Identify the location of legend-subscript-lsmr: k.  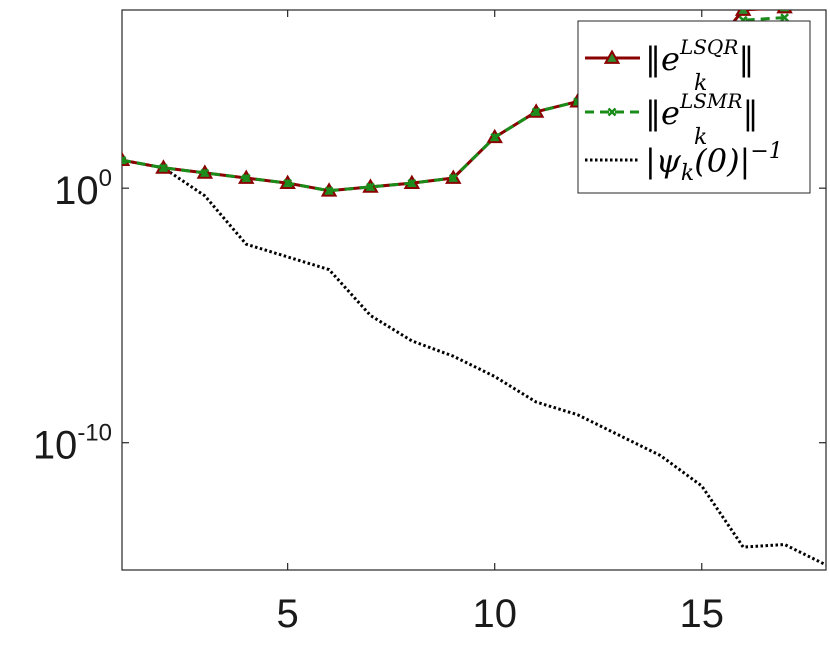
(700, 137).